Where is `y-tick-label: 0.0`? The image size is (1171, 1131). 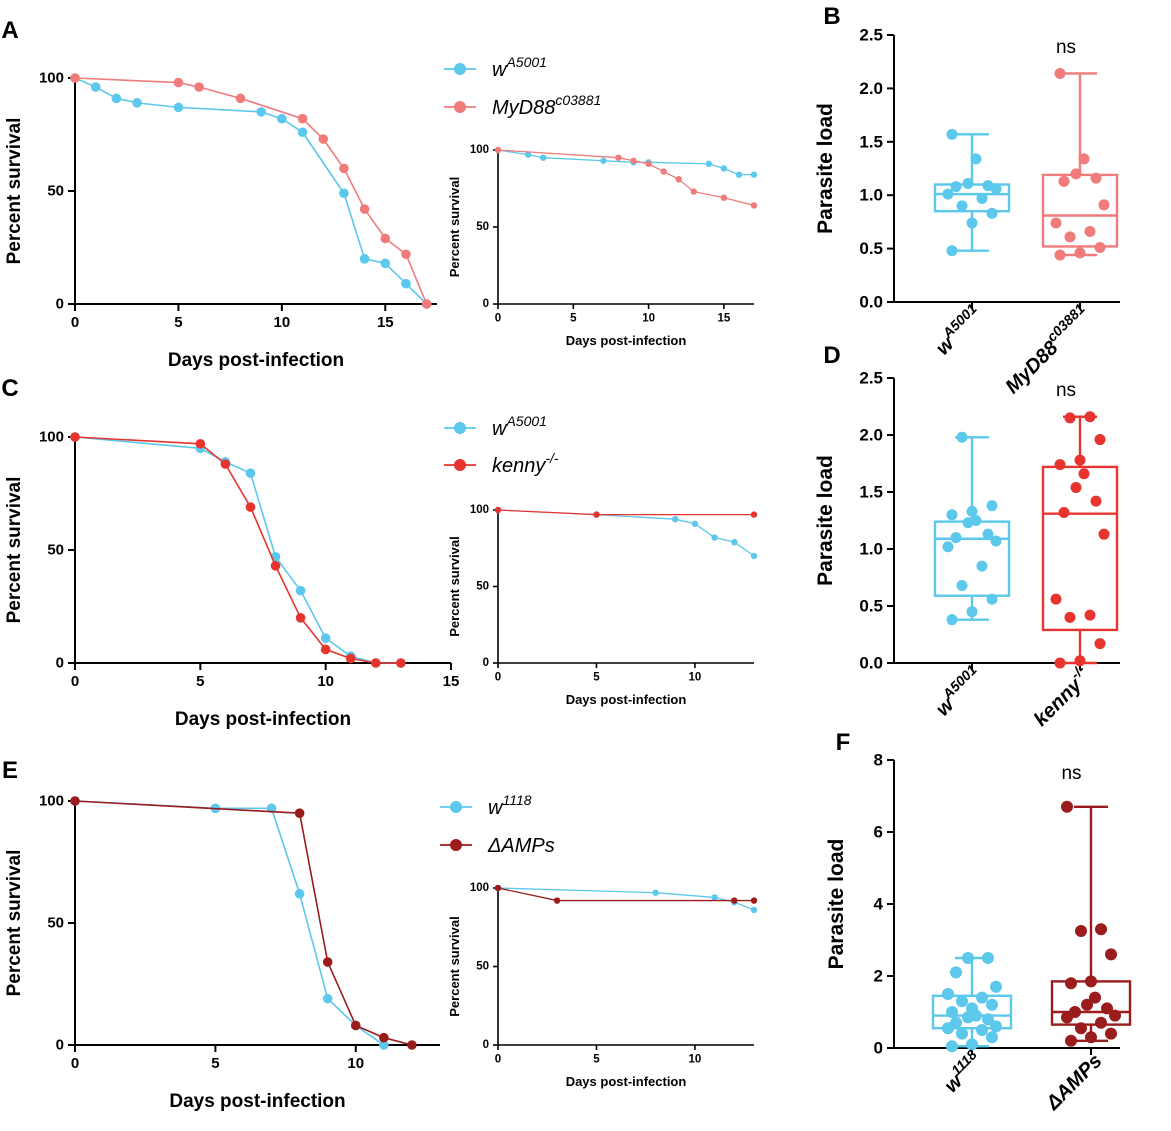 y-tick-label: 0.0 is located at coordinates (871, 302).